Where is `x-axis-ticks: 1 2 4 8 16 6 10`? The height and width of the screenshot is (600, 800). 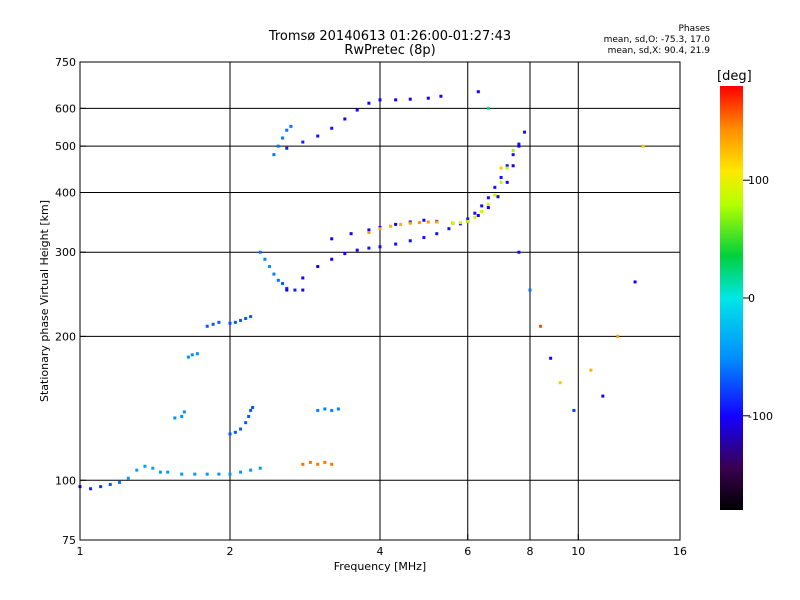 x-axis-ticks: 1 2 4 8 16 6 10 is located at coordinates (382, 546).